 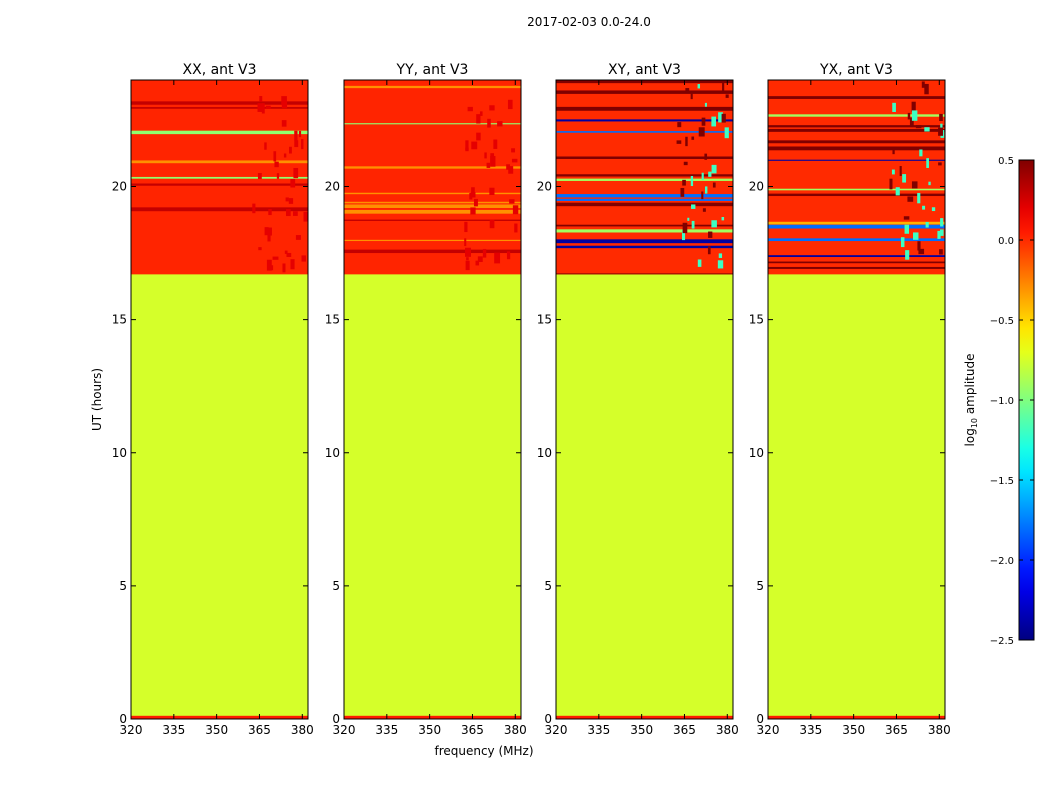 I want to click on colorbar-label: log10 amplitude, so click(x=971, y=400).